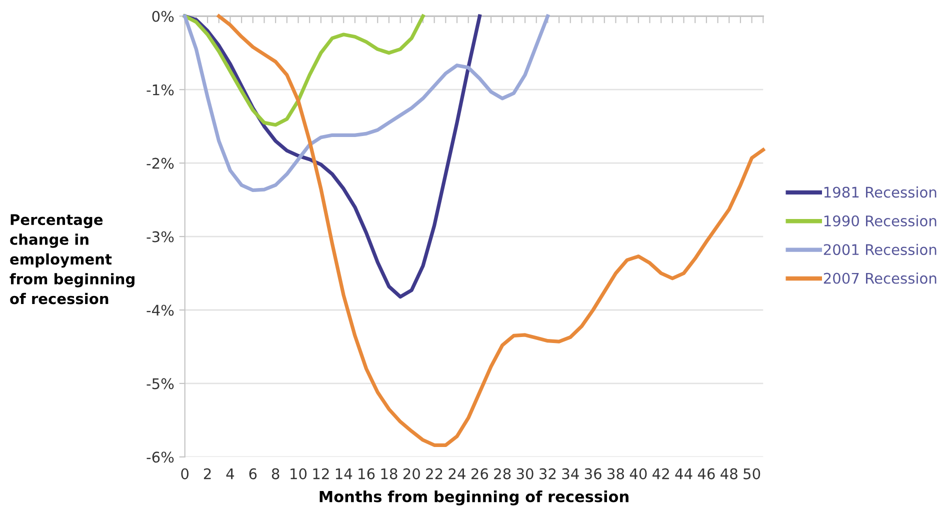  What do you see at coordinates (411, 474) in the screenshot?
I see `x-tick-label: 20` at bounding box center [411, 474].